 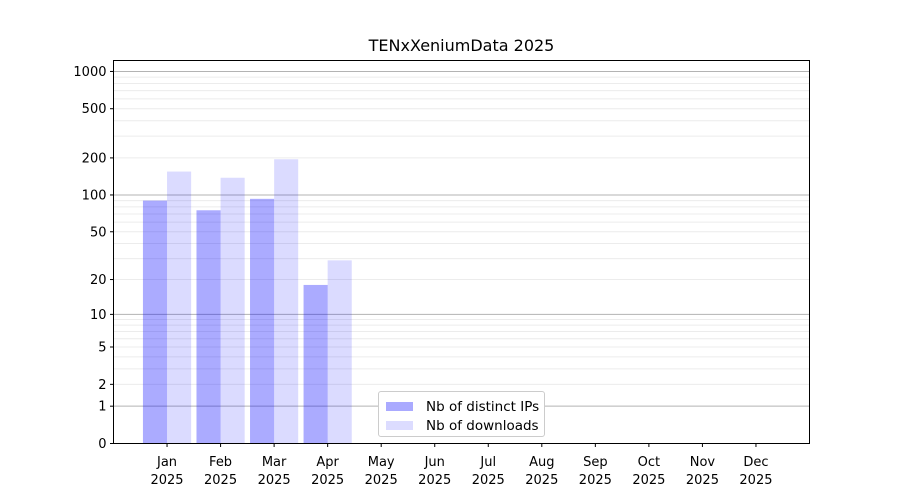 I want to click on chart-title: TENxXeniumData 2025, so click(x=461, y=45).